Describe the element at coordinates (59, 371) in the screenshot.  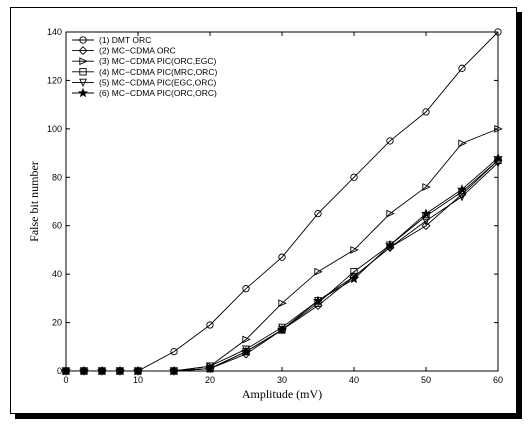
I see `y-tick-label: 0` at that location.